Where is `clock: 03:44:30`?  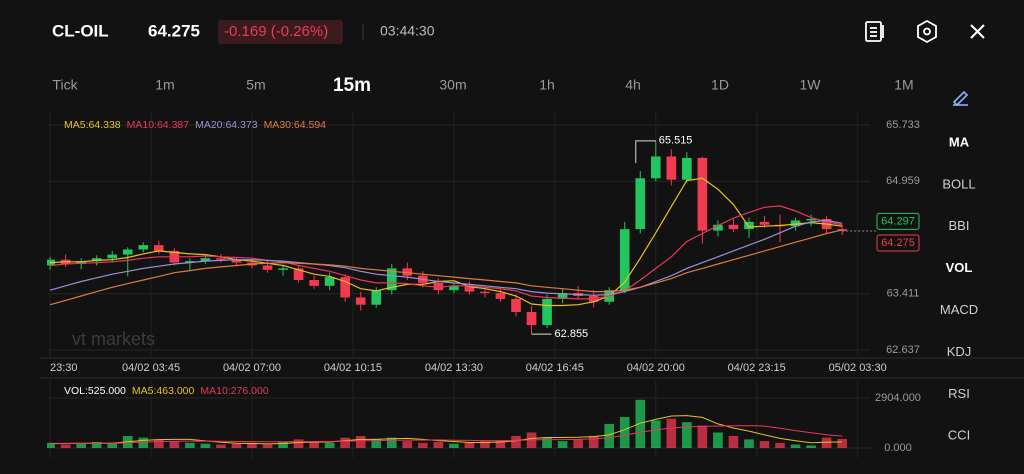
clock: 03:44:30 is located at coordinates (407, 31).